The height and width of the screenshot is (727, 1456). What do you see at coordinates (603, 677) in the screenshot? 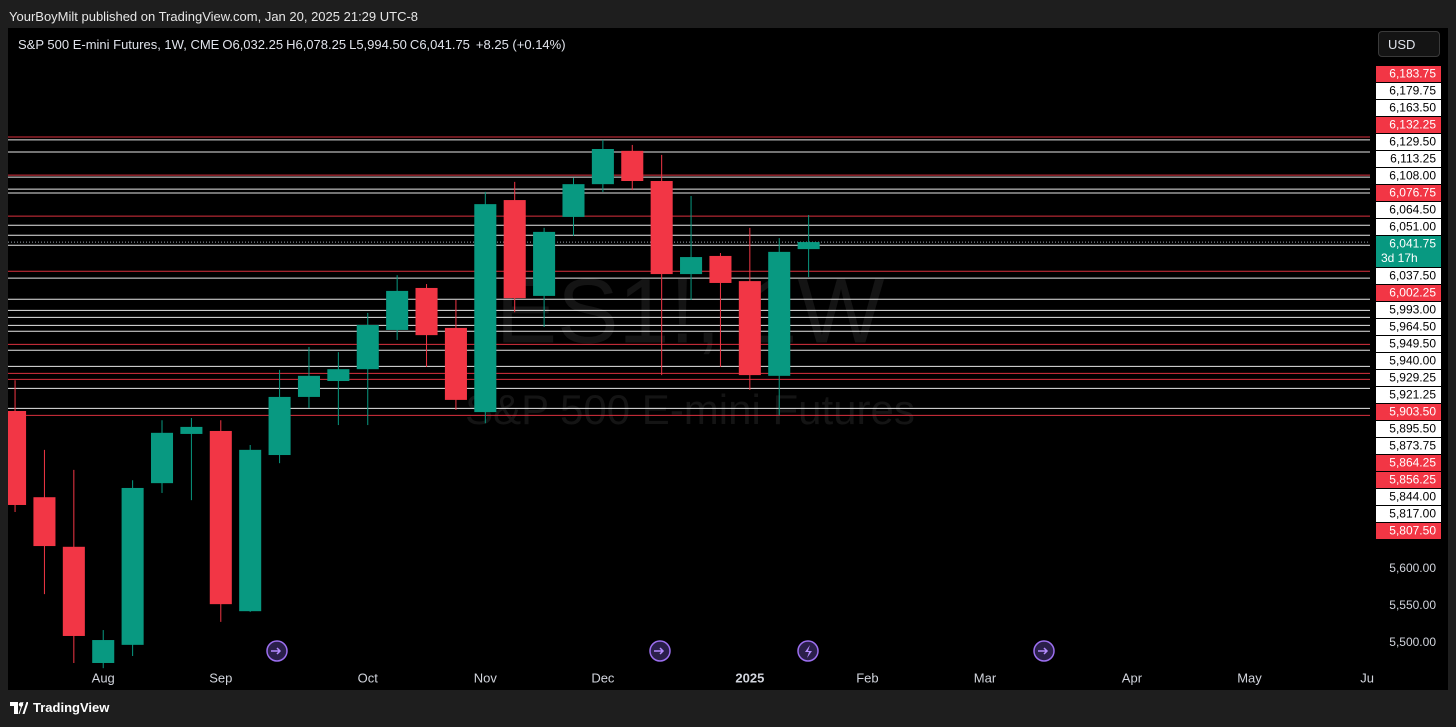
I see `x-tick-label: Dec` at bounding box center [603, 677].